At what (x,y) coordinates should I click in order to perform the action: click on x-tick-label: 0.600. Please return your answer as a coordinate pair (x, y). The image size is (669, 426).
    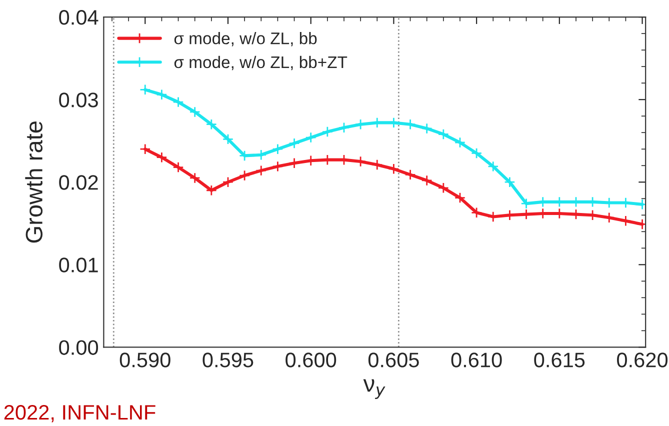
    Looking at the image, I should click on (311, 360).